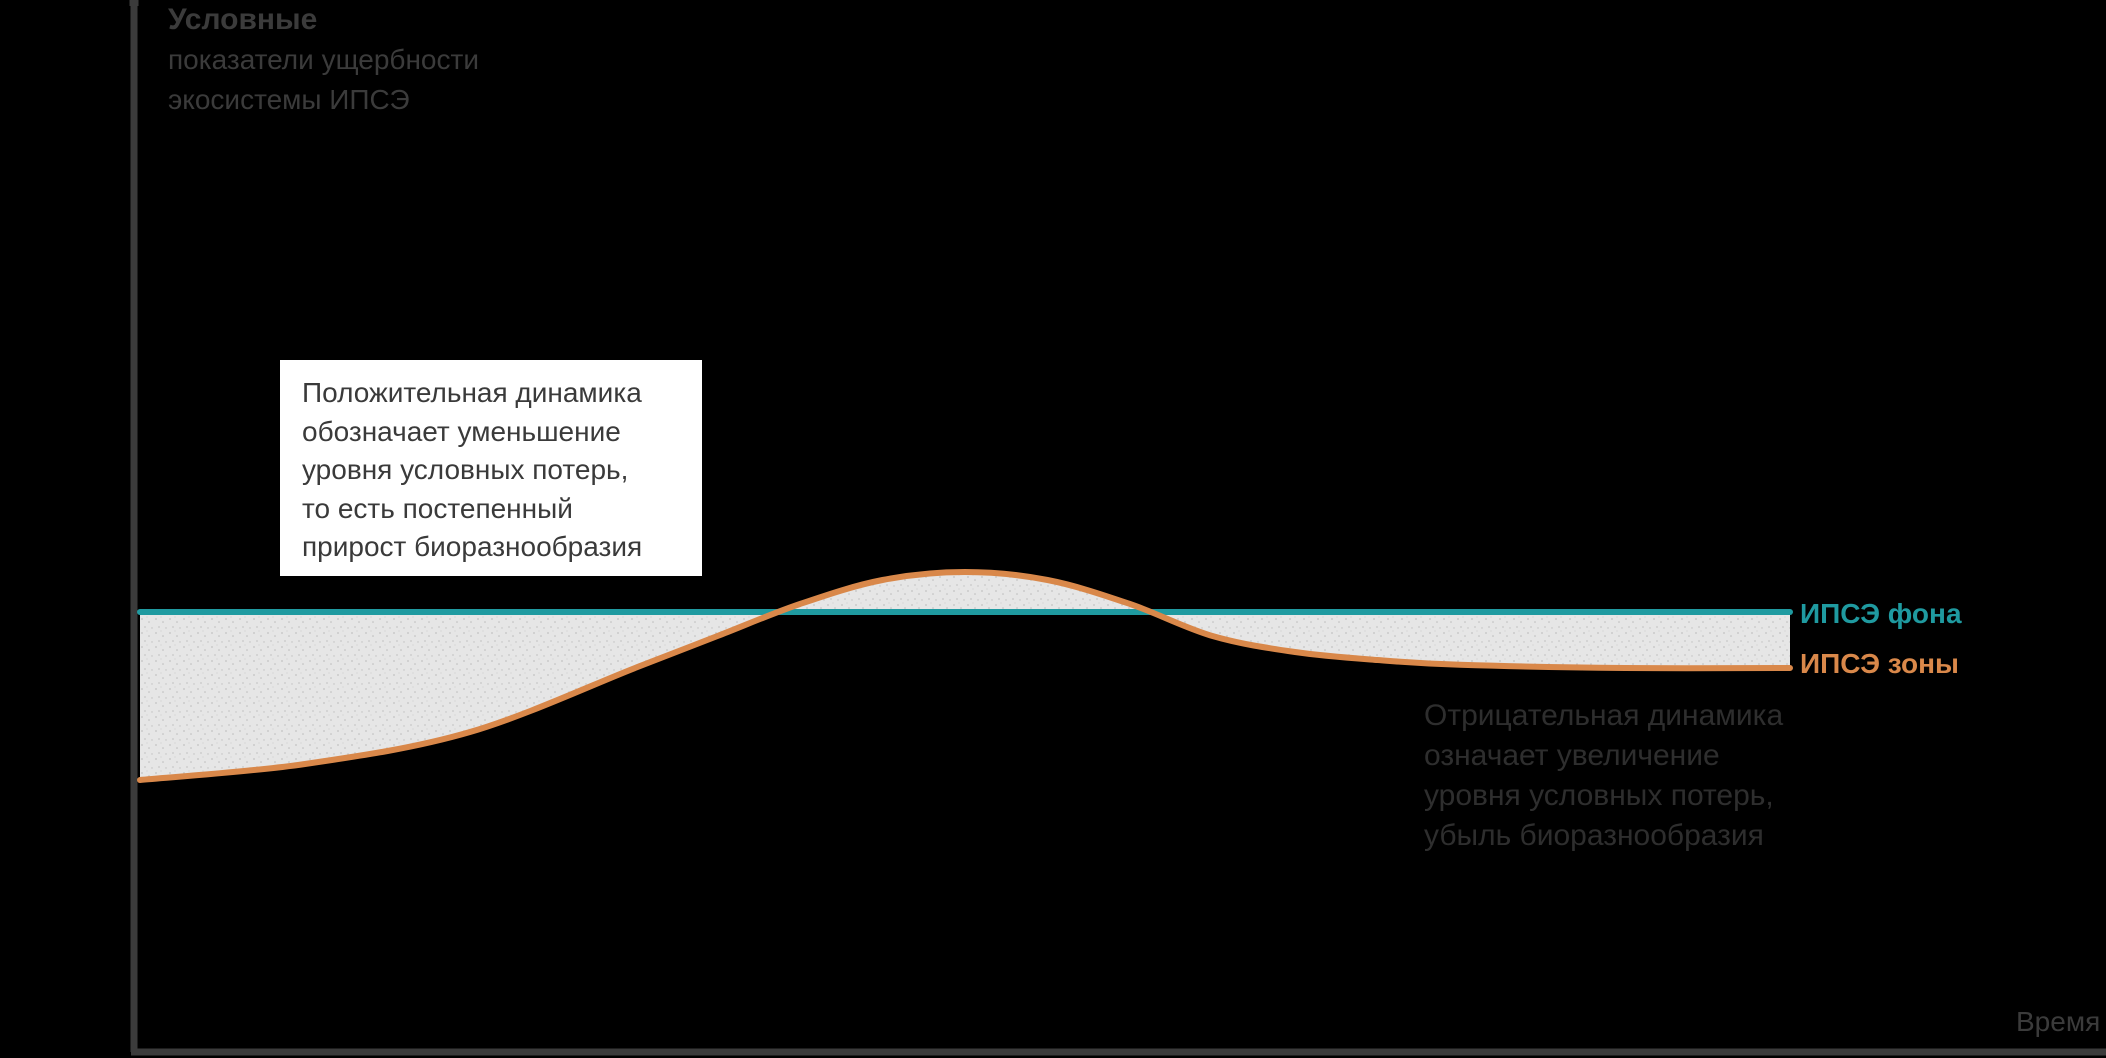 The height and width of the screenshot is (1058, 2106). Describe the element at coordinates (437, 508) in the screenshot. I see `positive-note-line-4: то есть постепенный` at that location.